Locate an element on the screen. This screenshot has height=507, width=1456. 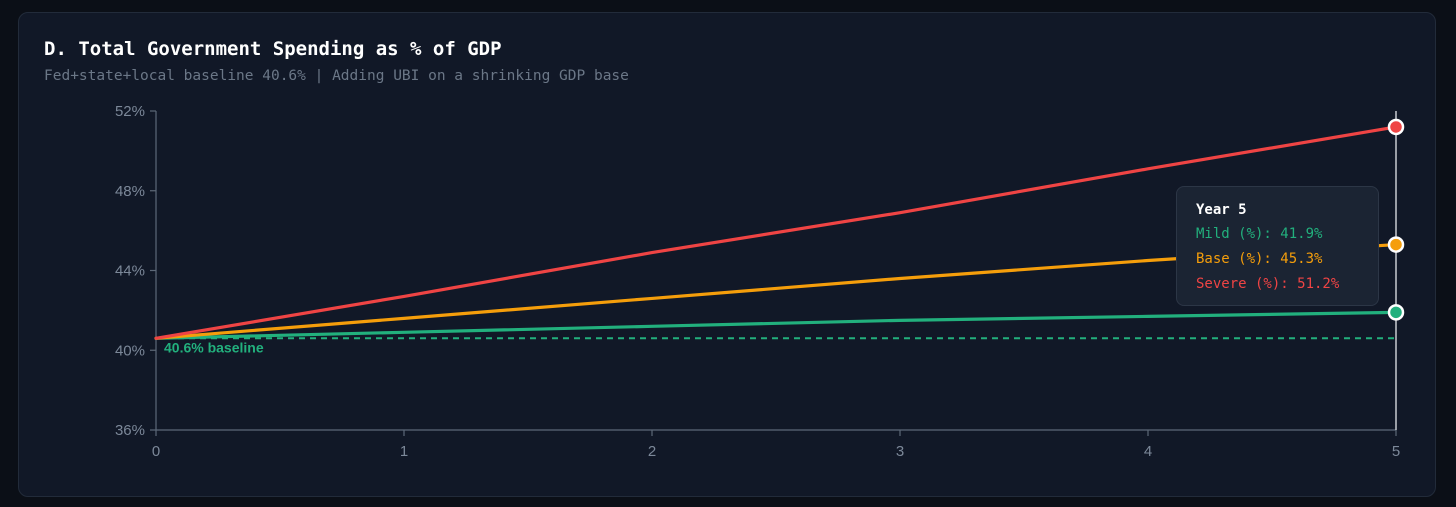
active-point-severe is located at coordinates (1396, 127).